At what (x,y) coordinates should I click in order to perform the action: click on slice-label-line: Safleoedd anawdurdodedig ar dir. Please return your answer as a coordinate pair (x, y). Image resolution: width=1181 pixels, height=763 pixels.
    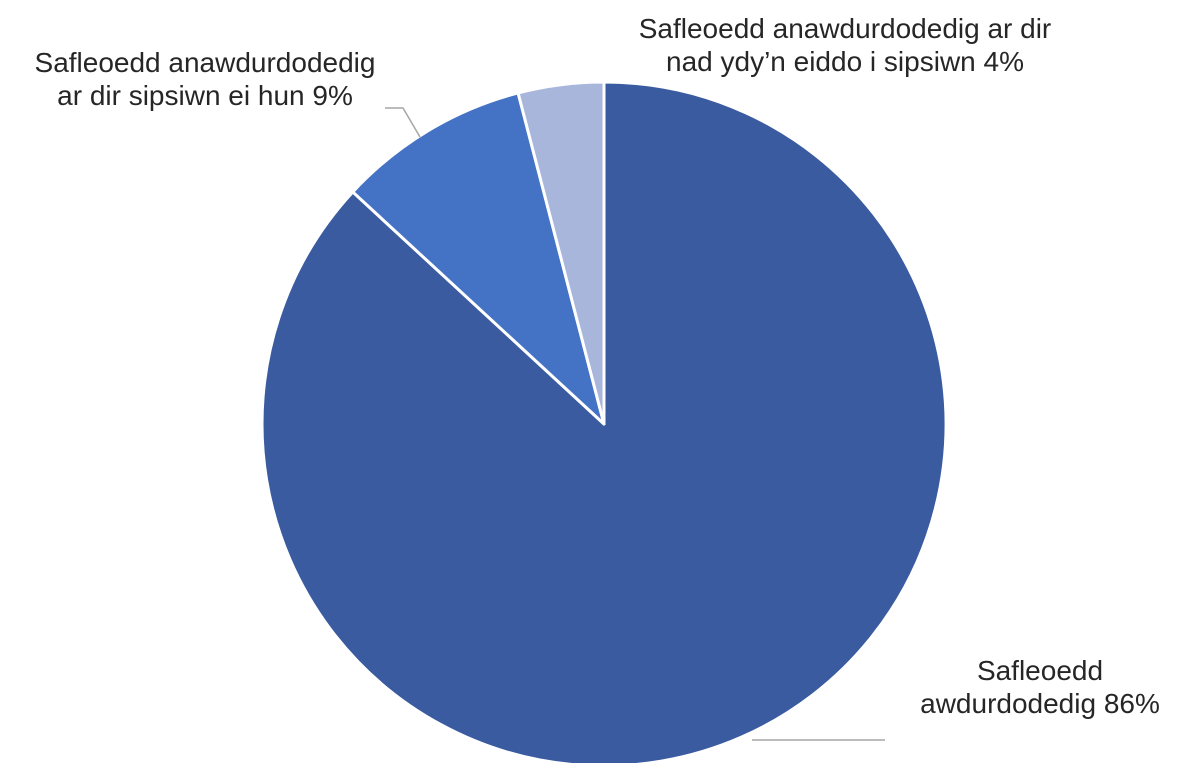
    Looking at the image, I should click on (845, 28).